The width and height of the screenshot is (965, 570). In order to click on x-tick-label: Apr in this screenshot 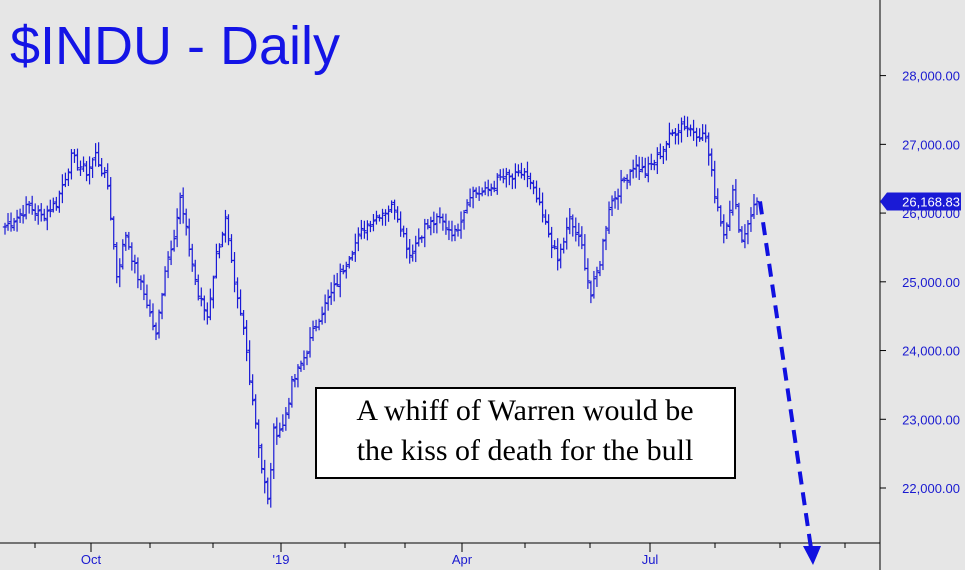, I will do `click(462, 559)`.